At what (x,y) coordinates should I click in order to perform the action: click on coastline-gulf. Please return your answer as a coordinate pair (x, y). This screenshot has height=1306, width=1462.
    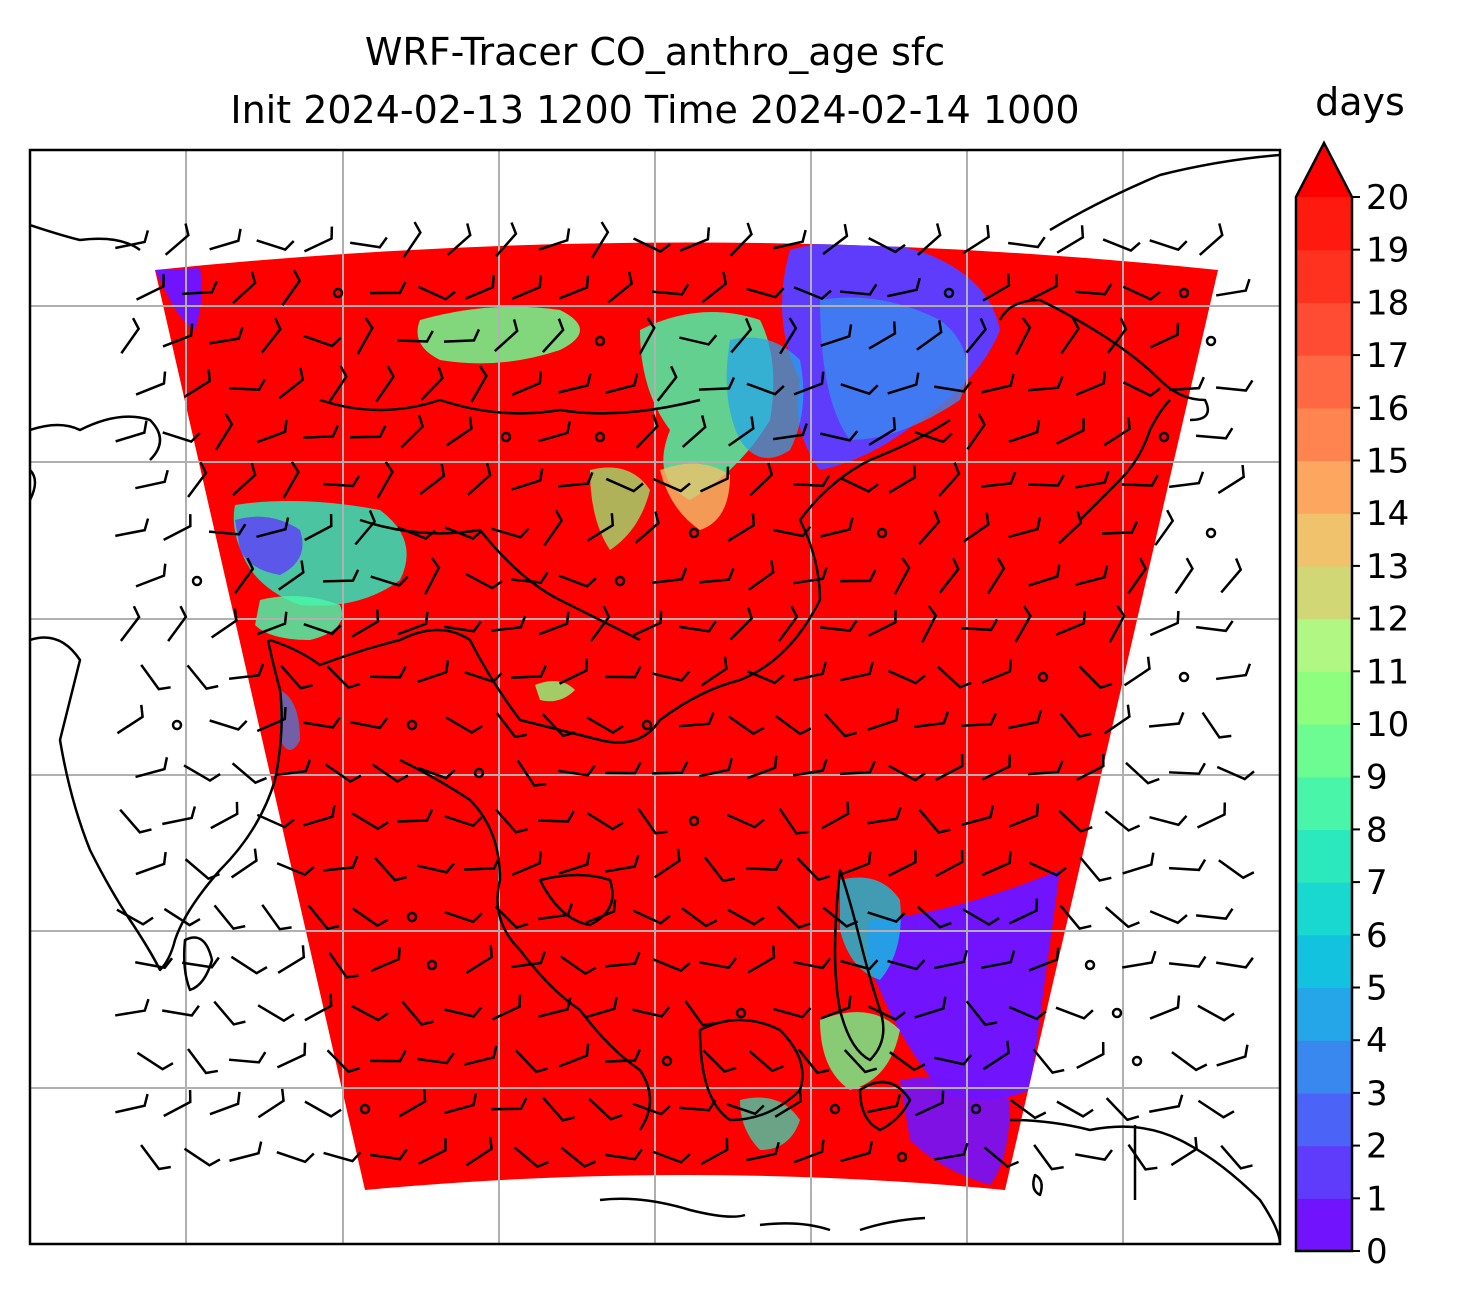
    Looking at the image, I should click on (576, 900).